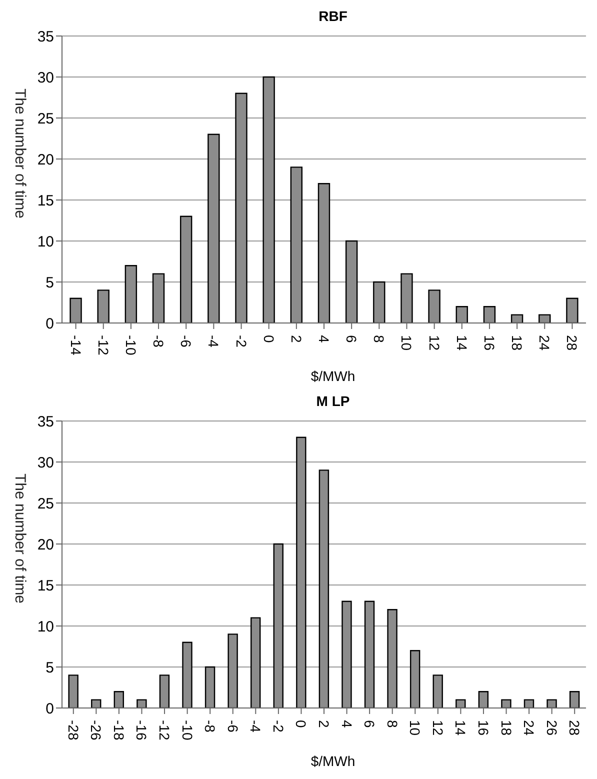 This screenshot has height=779, width=597. What do you see at coordinates (552, 728) in the screenshot?
I see `x-tick-label: 26` at bounding box center [552, 728].